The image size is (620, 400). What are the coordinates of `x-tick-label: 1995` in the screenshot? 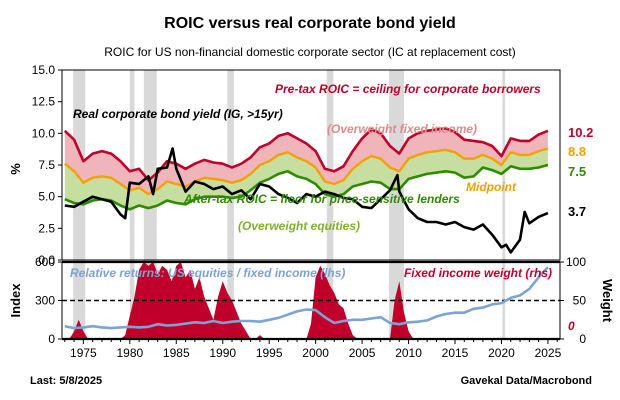 It's located at (269, 353).